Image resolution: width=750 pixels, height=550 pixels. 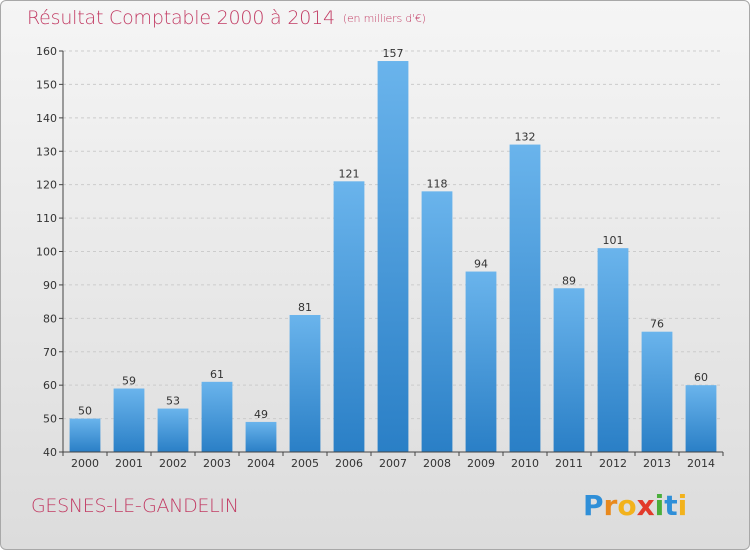 I want to click on bar-value-label: 157, so click(x=393, y=53).